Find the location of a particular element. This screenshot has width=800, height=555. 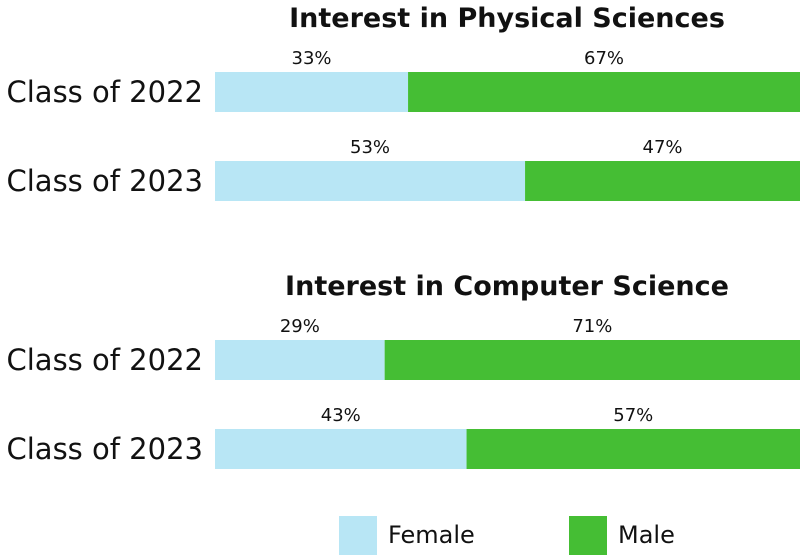

data-label: 47% is located at coordinates (663, 147).